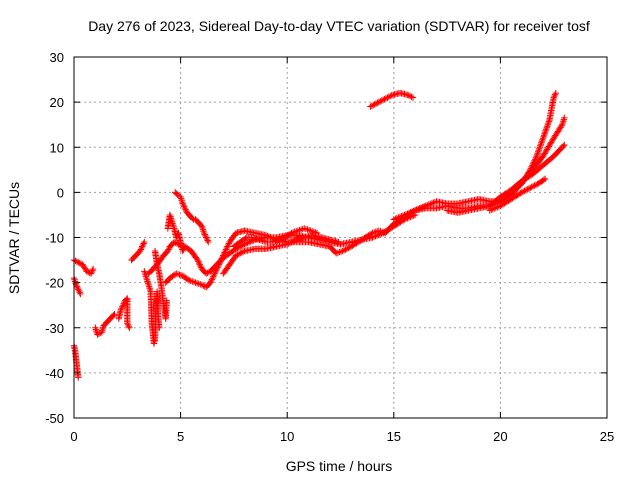  I want to click on series-arc-r, so click(505, 178).